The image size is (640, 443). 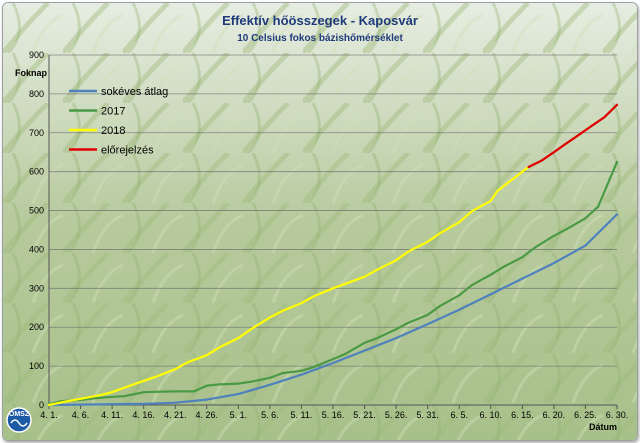 What do you see at coordinates (36, 327) in the screenshot?
I see `y-tick-label: 200` at bounding box center [36, 327].